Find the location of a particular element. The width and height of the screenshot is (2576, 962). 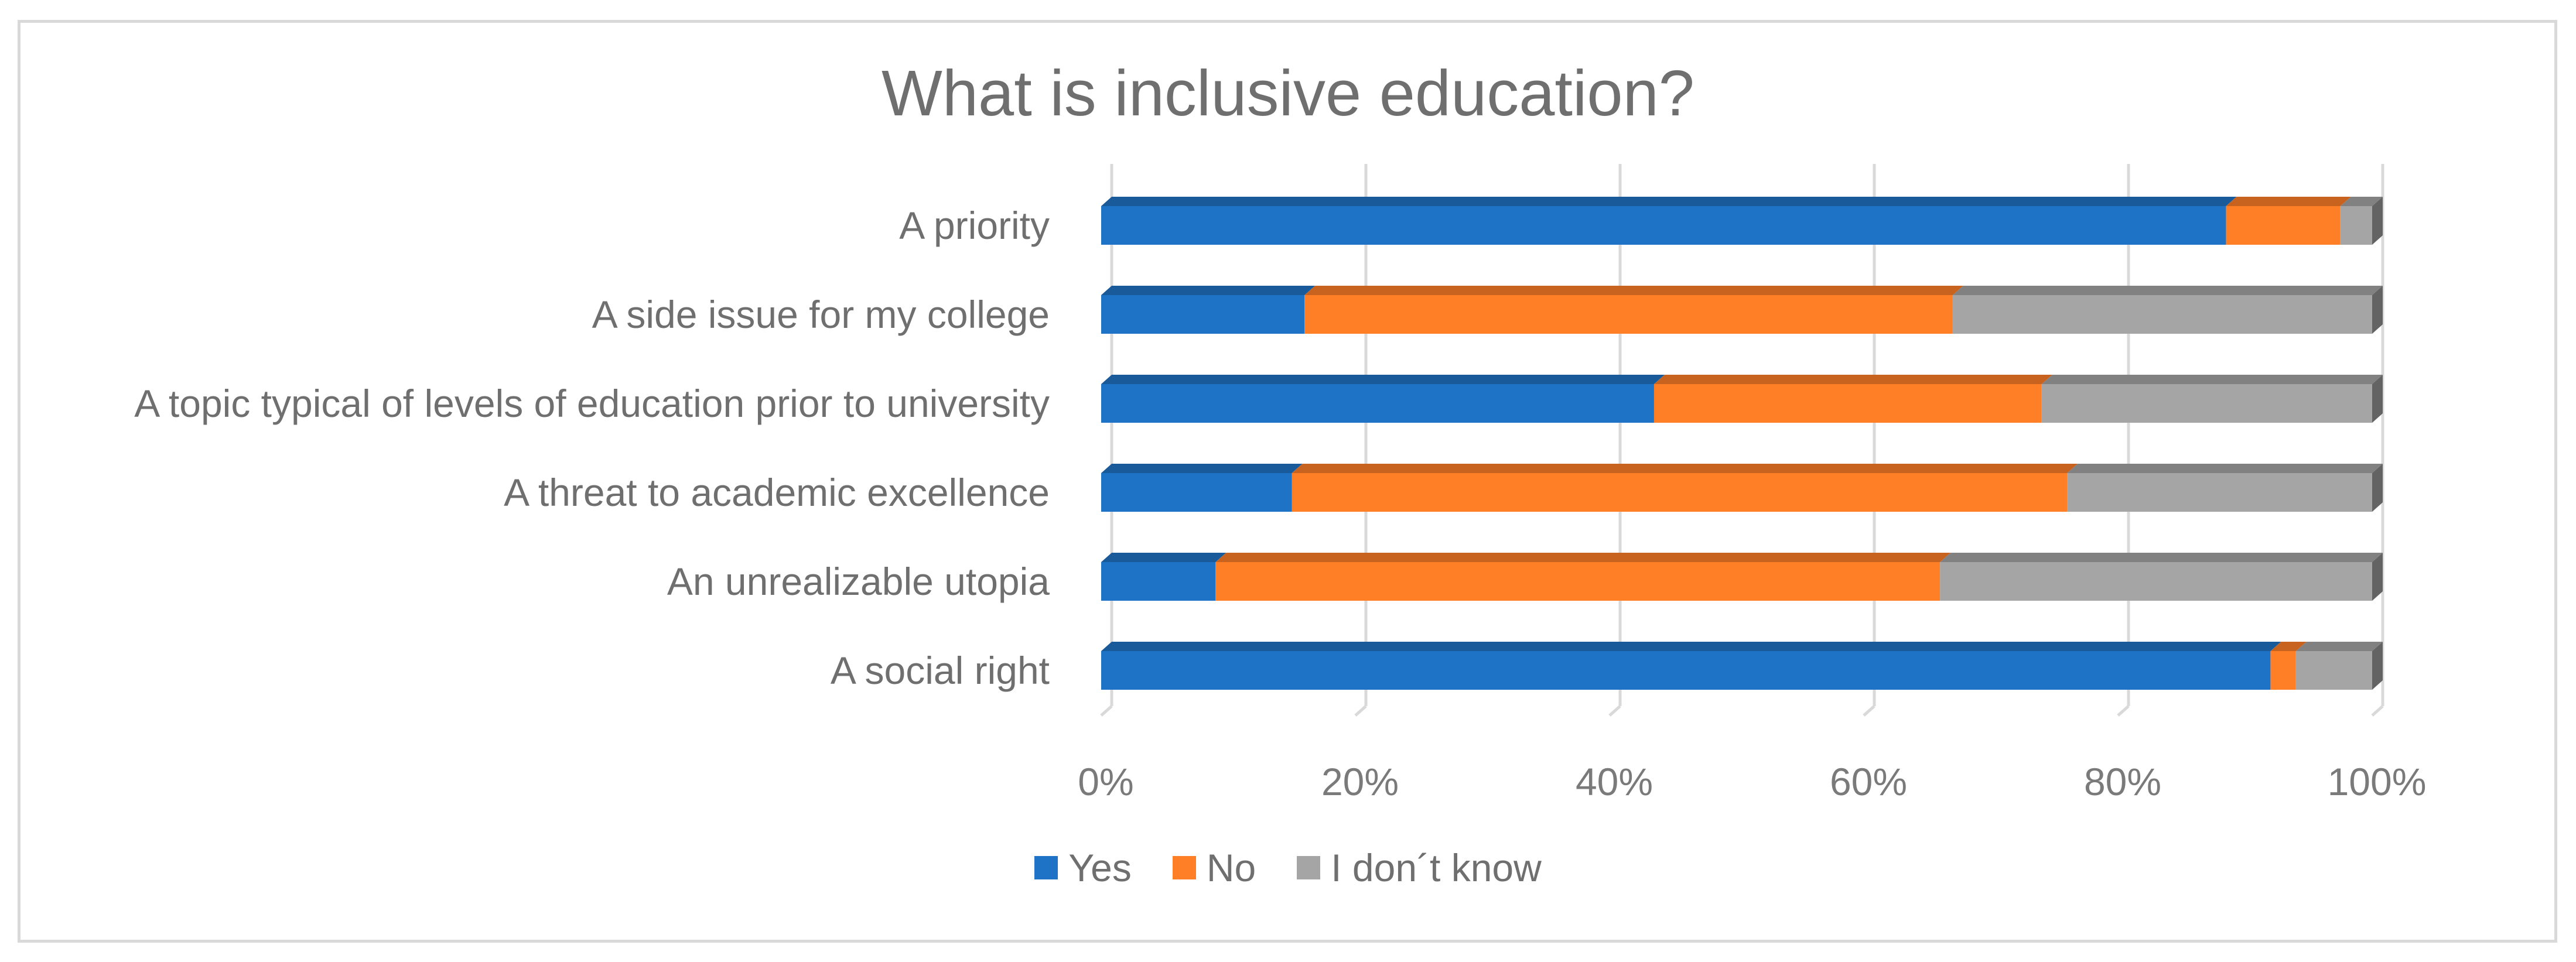

category-label: A social right is located at coordinates (941, 670).